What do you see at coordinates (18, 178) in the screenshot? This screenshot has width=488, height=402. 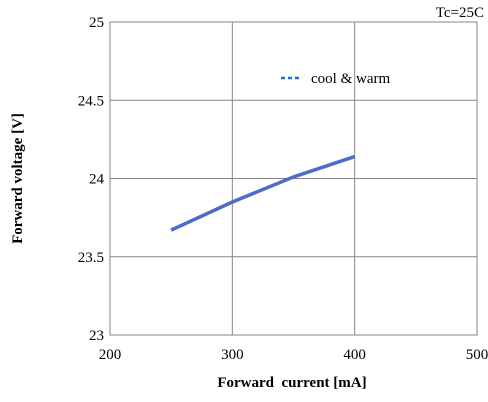 I see `y-axis-title: Forward voltage [V]` at bounding box center [18, 178].